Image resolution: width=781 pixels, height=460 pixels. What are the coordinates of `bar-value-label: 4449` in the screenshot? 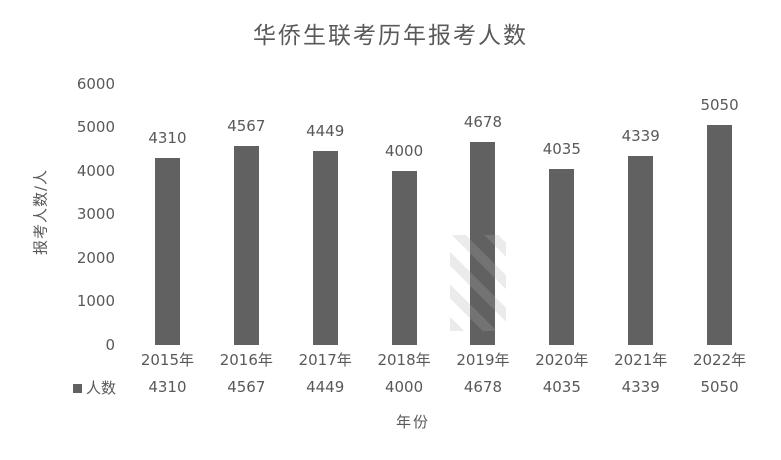 It's located at (325, 131).